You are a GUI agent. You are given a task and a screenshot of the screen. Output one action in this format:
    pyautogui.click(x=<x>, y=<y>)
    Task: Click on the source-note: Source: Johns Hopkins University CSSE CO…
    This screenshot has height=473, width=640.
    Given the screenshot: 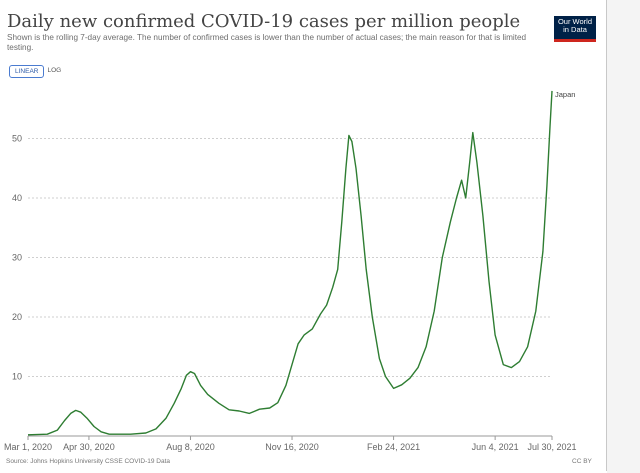 What is the action you would take?
    pyautogui.click(x=88, y=461)
    